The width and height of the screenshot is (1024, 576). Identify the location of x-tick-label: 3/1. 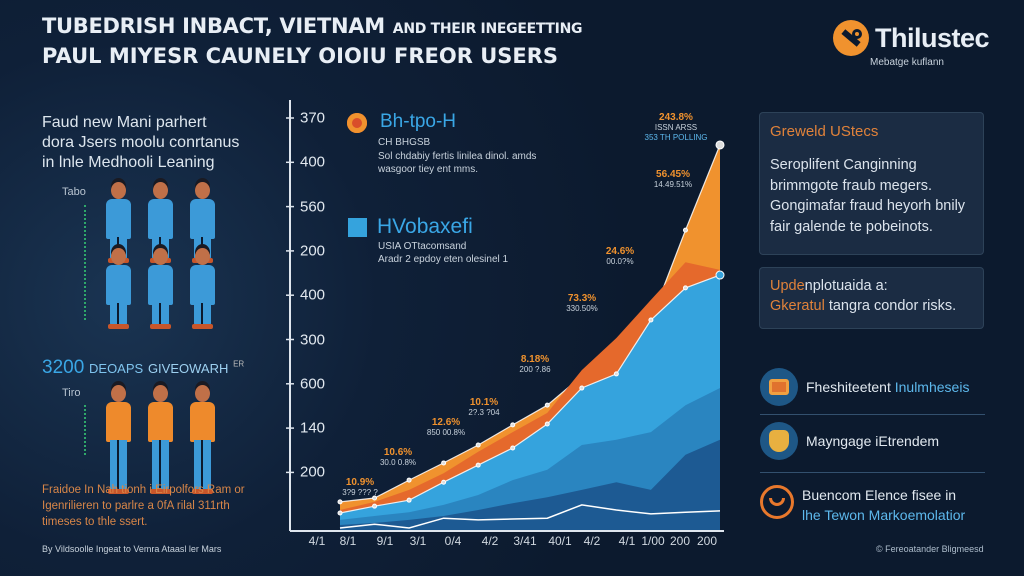
(418, 541).